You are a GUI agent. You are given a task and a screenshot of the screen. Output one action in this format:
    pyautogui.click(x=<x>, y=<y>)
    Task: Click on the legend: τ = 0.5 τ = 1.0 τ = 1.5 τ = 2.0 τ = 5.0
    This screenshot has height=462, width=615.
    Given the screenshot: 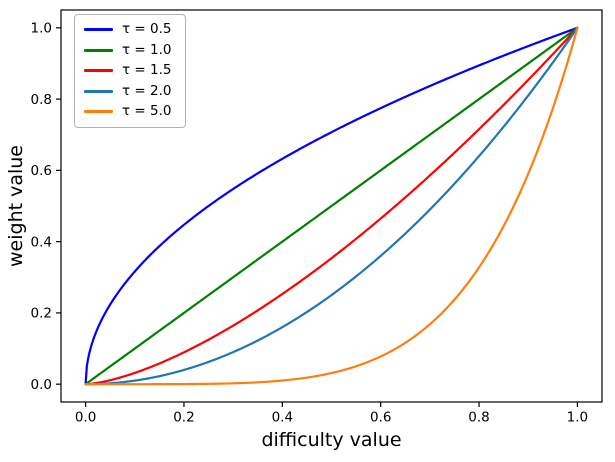 What is the action you would take?
    pyautogui.click(x=130, y=71)
    